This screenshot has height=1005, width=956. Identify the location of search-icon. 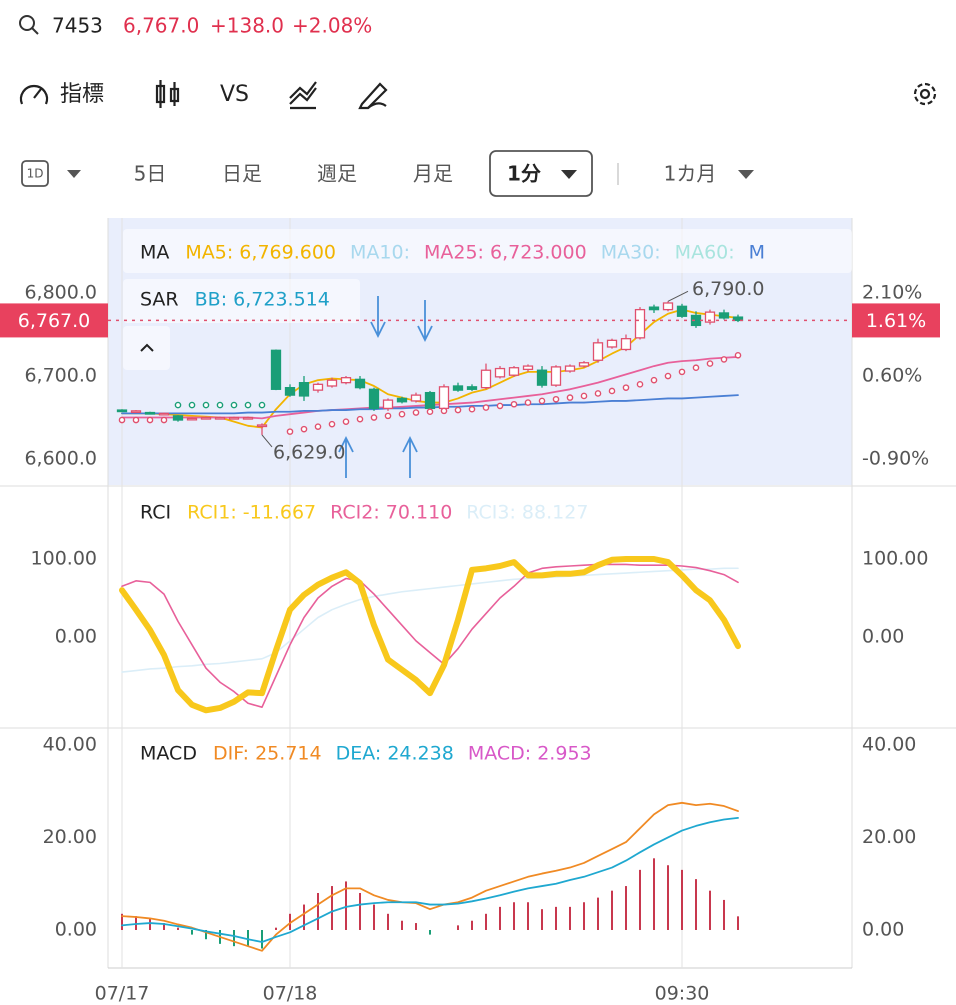
(29, 25).